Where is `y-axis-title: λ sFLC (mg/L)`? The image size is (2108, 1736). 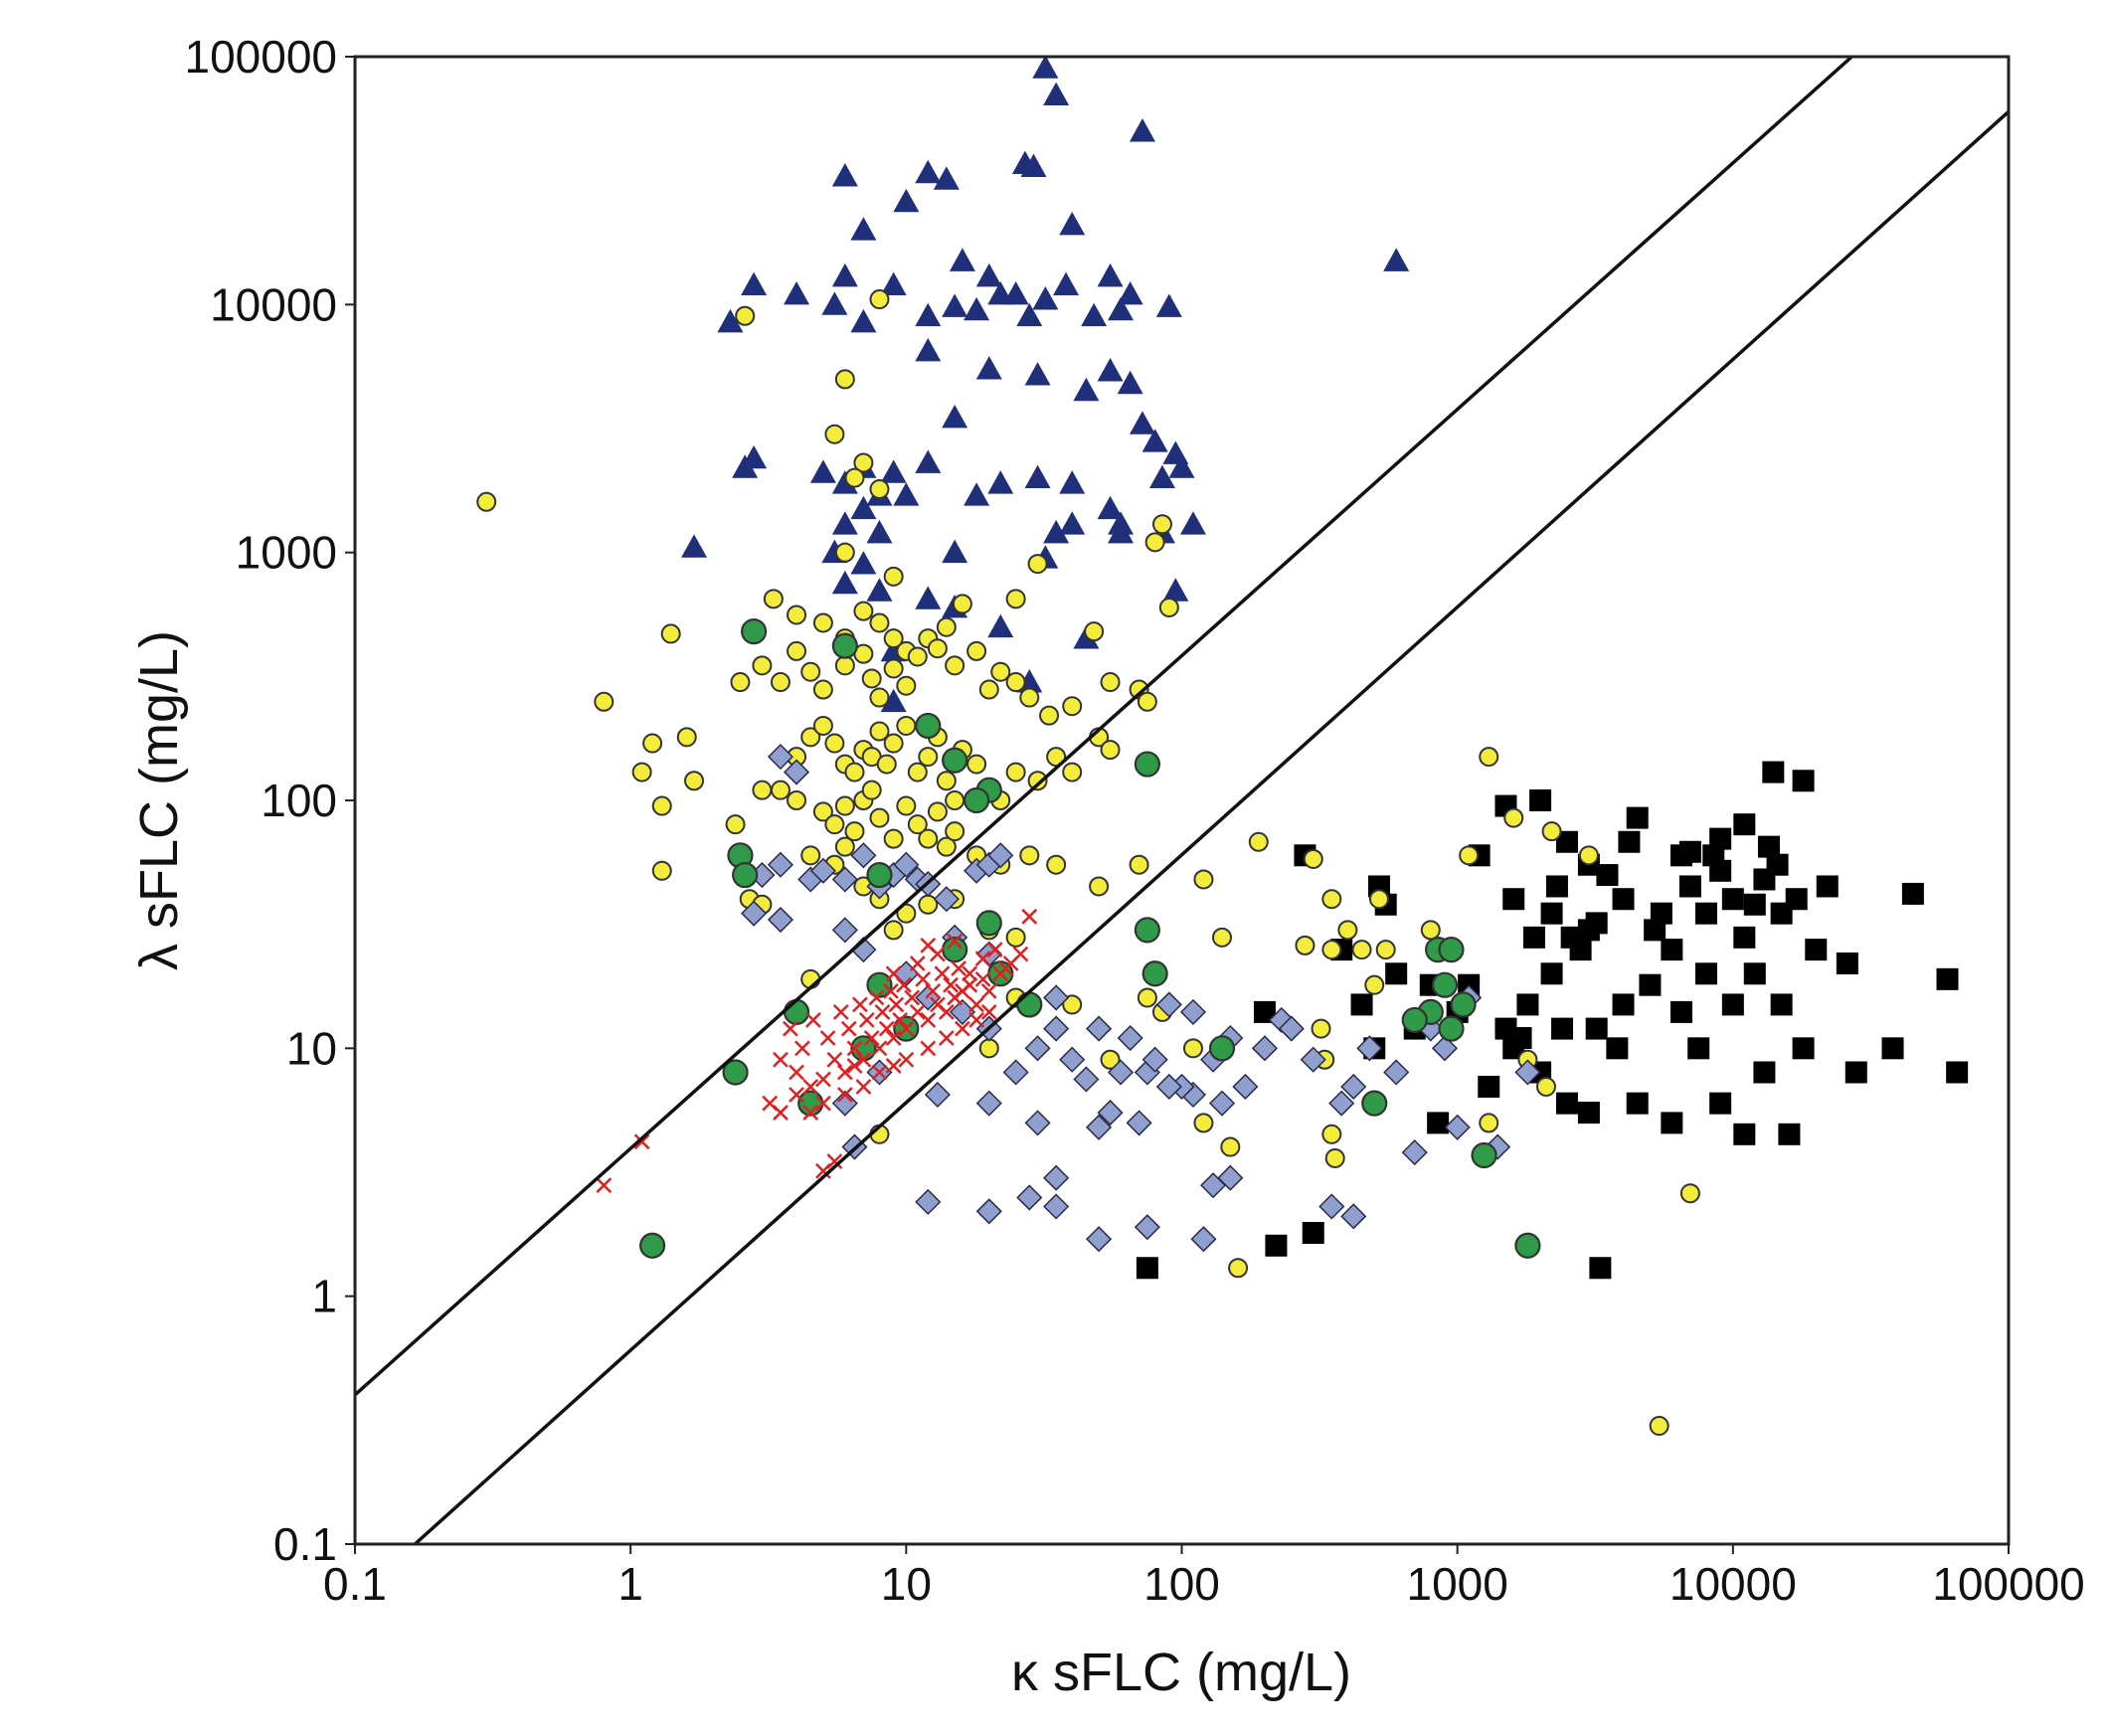
y-axis-title: λ sFLC (mg/L) is located at coordinates (159, 800).